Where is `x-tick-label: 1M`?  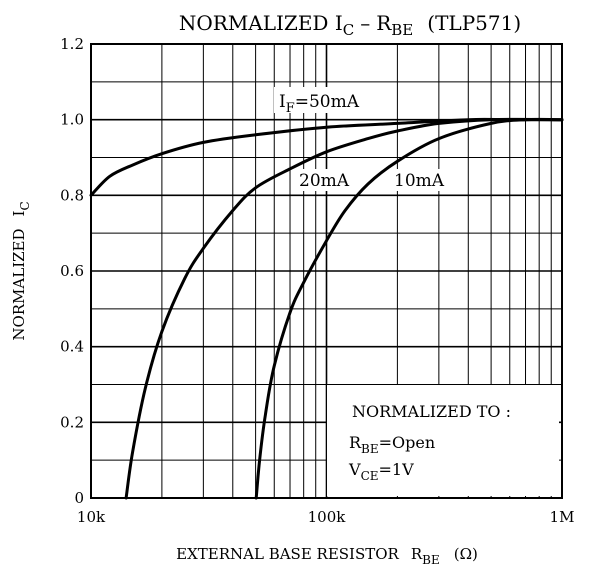 x-tick-label: 1M is located at coordinates (562, 517).